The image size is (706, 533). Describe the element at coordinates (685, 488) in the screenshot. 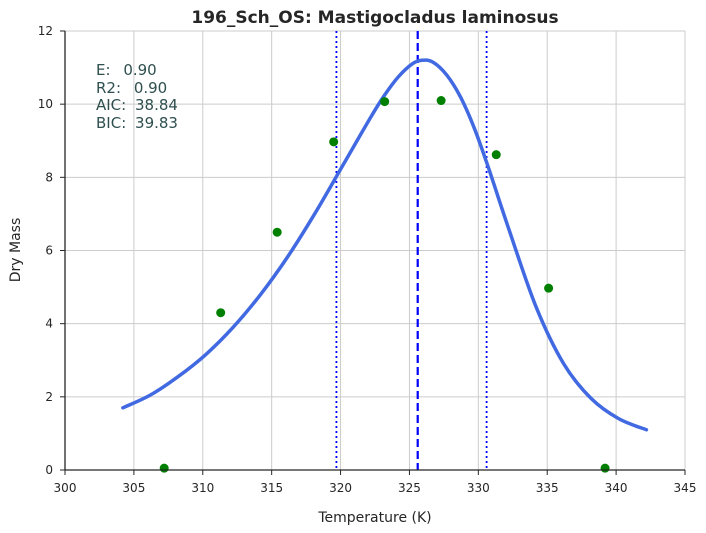

I see `x-tick-label: 345` at that location.